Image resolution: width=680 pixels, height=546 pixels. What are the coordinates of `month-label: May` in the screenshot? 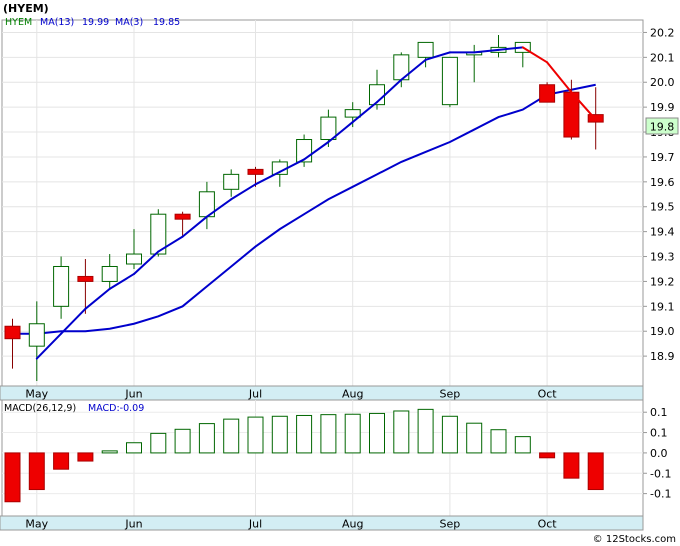 It's located at (36, 524).